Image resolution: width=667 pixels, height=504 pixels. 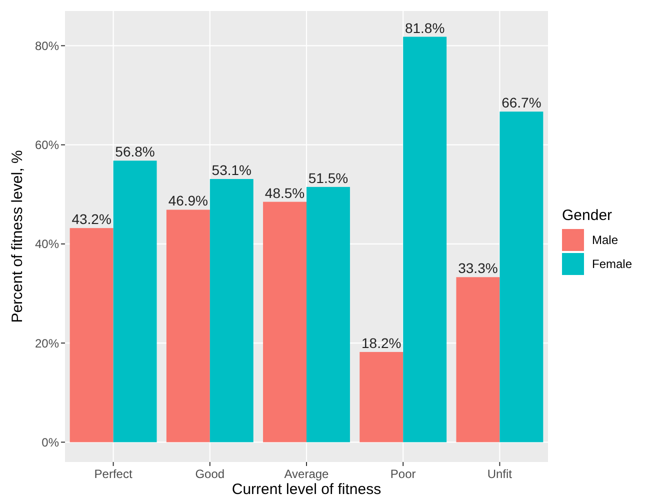 What do you see at coordinates (478, 268) in the screenshot?
I see `data-label: 33.3%` at bounding box center [478, 268].